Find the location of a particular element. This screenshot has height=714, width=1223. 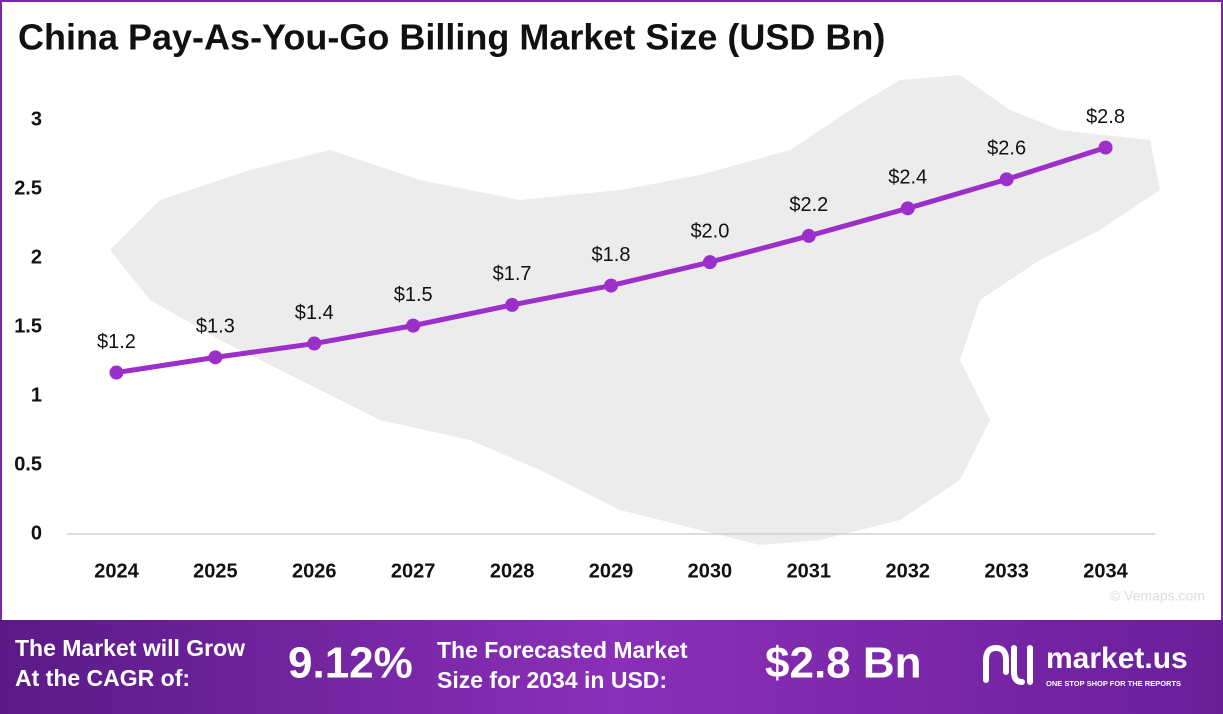

value-label: $1.5 is located at coordinates (413, 295).